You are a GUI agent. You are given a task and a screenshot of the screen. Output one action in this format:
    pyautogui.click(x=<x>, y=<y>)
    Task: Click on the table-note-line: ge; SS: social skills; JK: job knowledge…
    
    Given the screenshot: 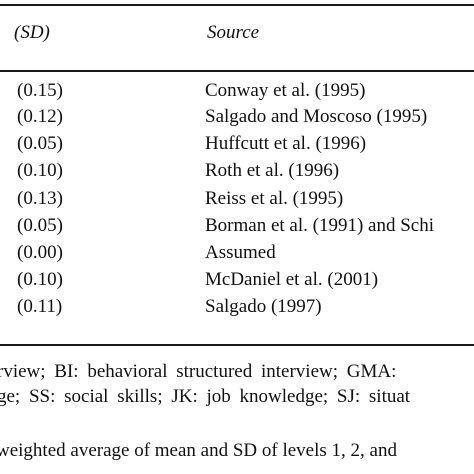 What is the action you would take?
    pyautogui.click(x=205, y=396)
    